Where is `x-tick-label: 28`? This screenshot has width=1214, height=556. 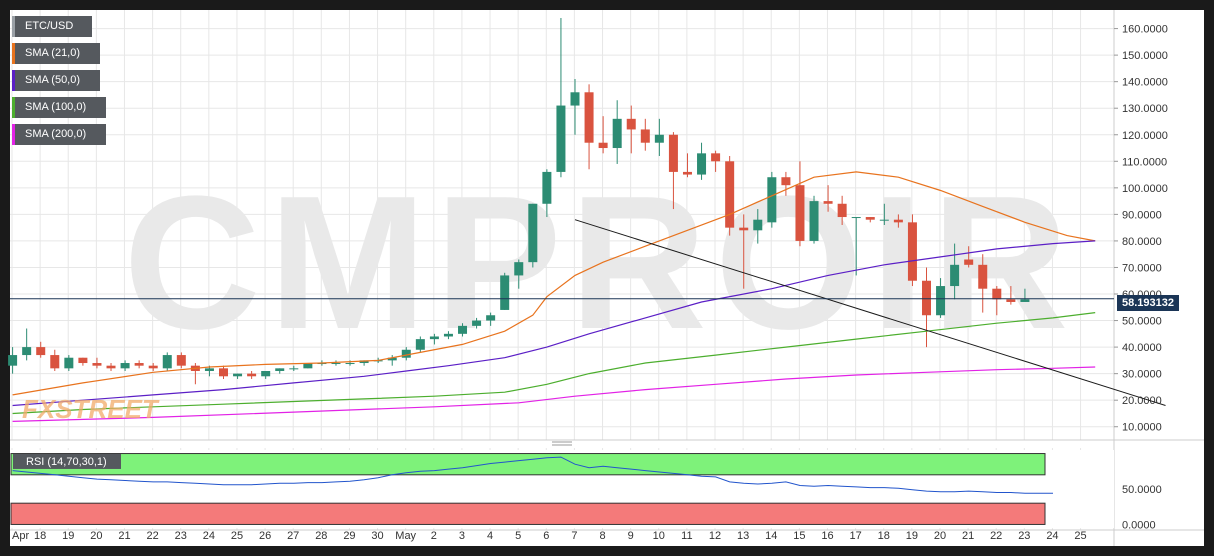
x-tick-label: 28 is located at coordinates (321, 536).